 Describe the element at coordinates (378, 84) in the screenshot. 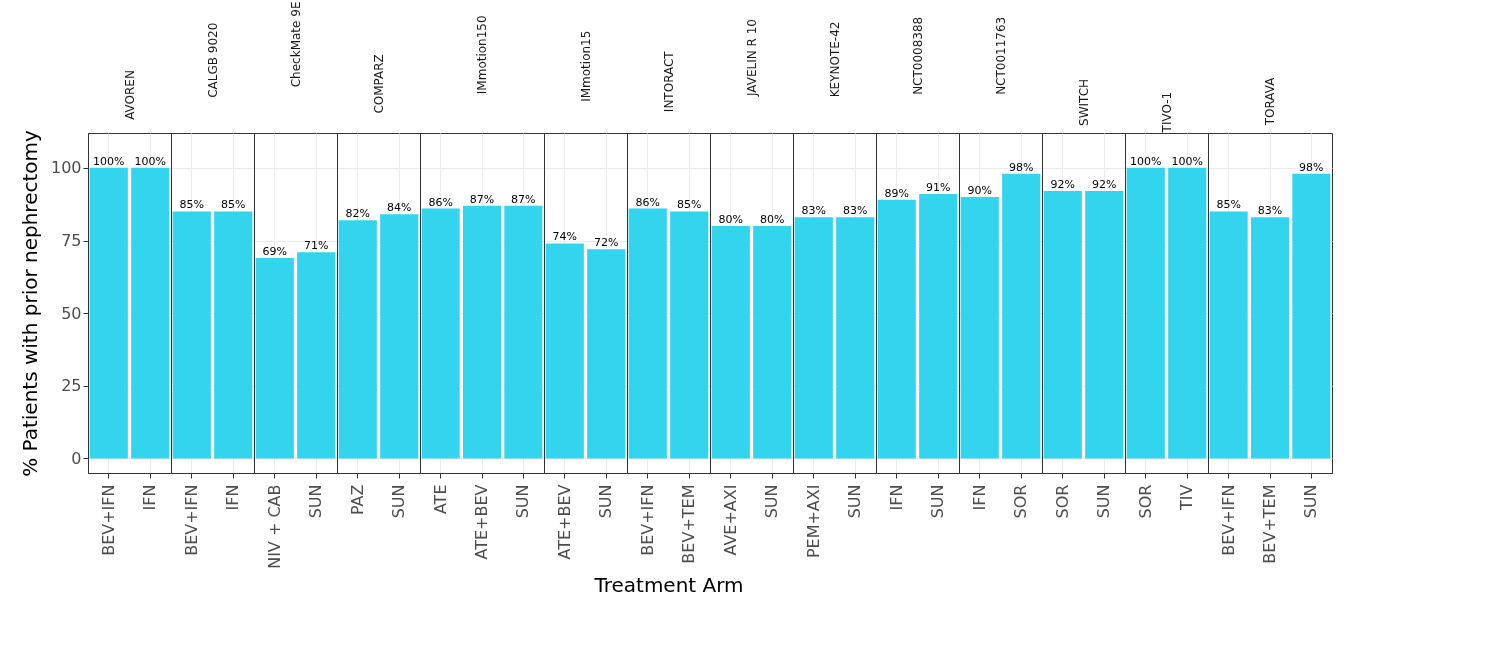

I see `chart-title: COMPARZ` at that location.